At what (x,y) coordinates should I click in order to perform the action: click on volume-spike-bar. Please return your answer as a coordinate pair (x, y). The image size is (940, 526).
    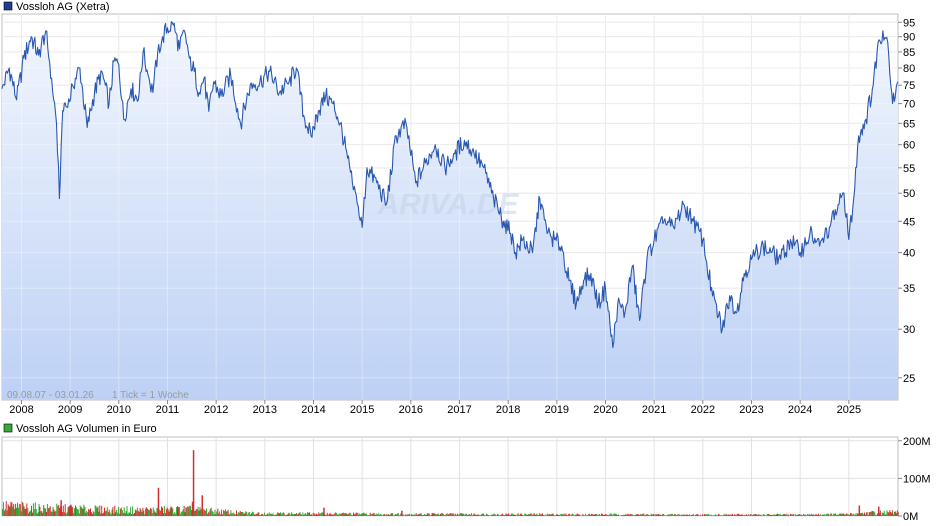
    Looking at the image, I should click on (402, 513).